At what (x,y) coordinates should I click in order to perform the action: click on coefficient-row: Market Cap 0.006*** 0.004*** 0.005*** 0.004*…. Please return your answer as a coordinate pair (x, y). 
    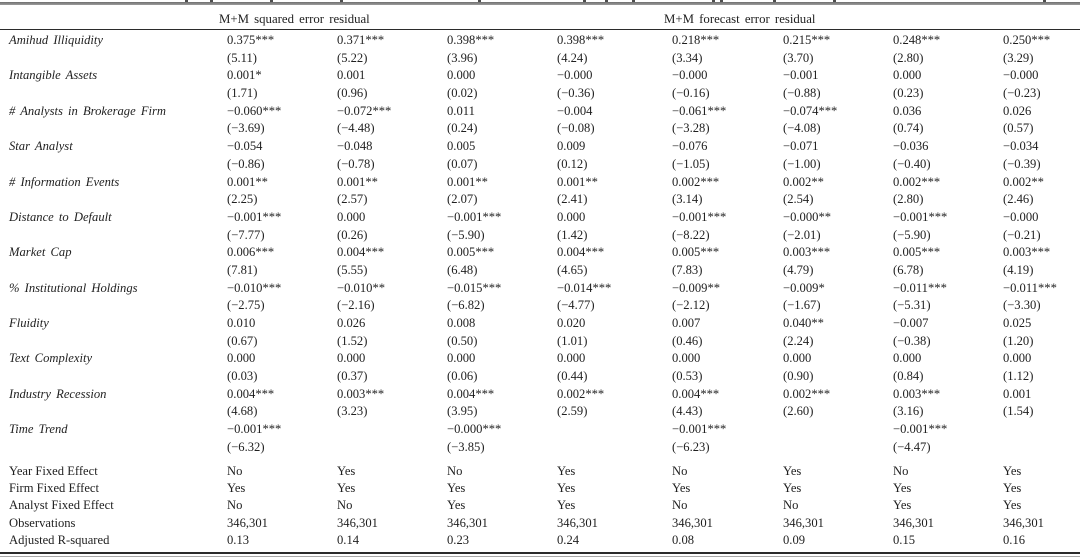
    Looking at the image, I should click on (540, 253).